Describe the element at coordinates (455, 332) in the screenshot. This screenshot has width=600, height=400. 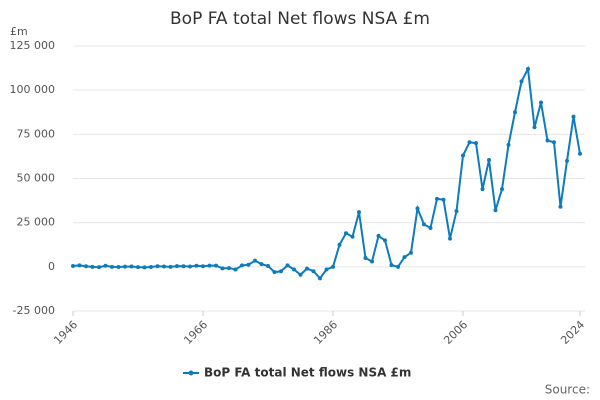
I see `x-tick-label: 2006` at that location.